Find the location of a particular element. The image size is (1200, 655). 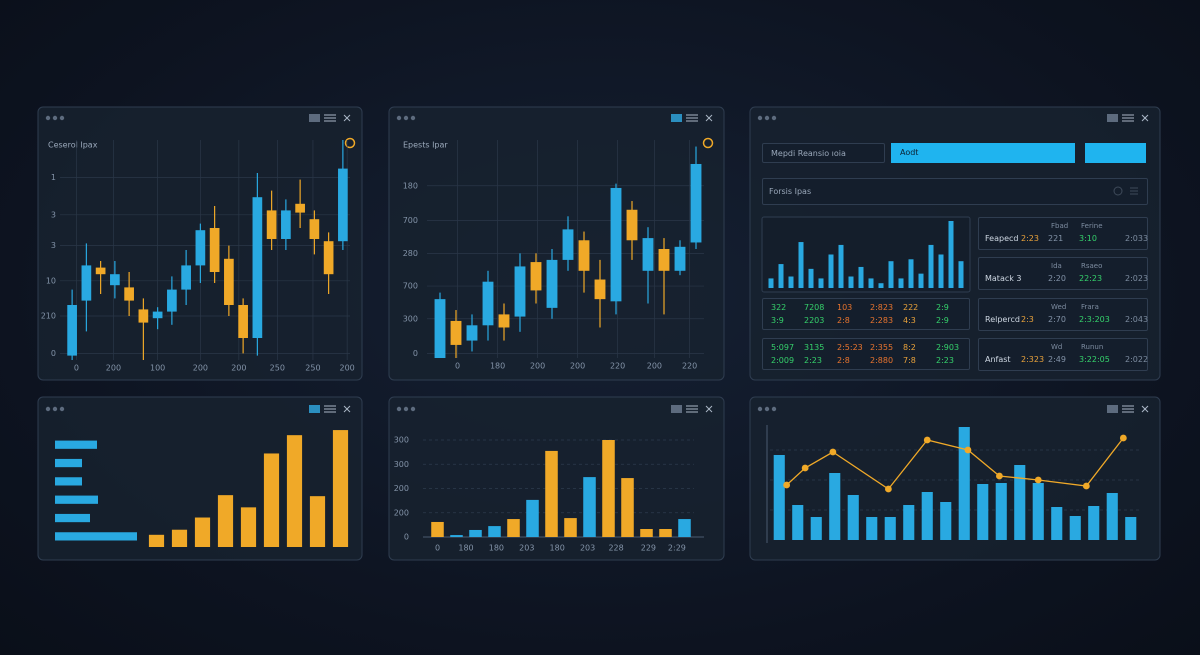

search-input: Aodt is located at coordinates (983, 153).